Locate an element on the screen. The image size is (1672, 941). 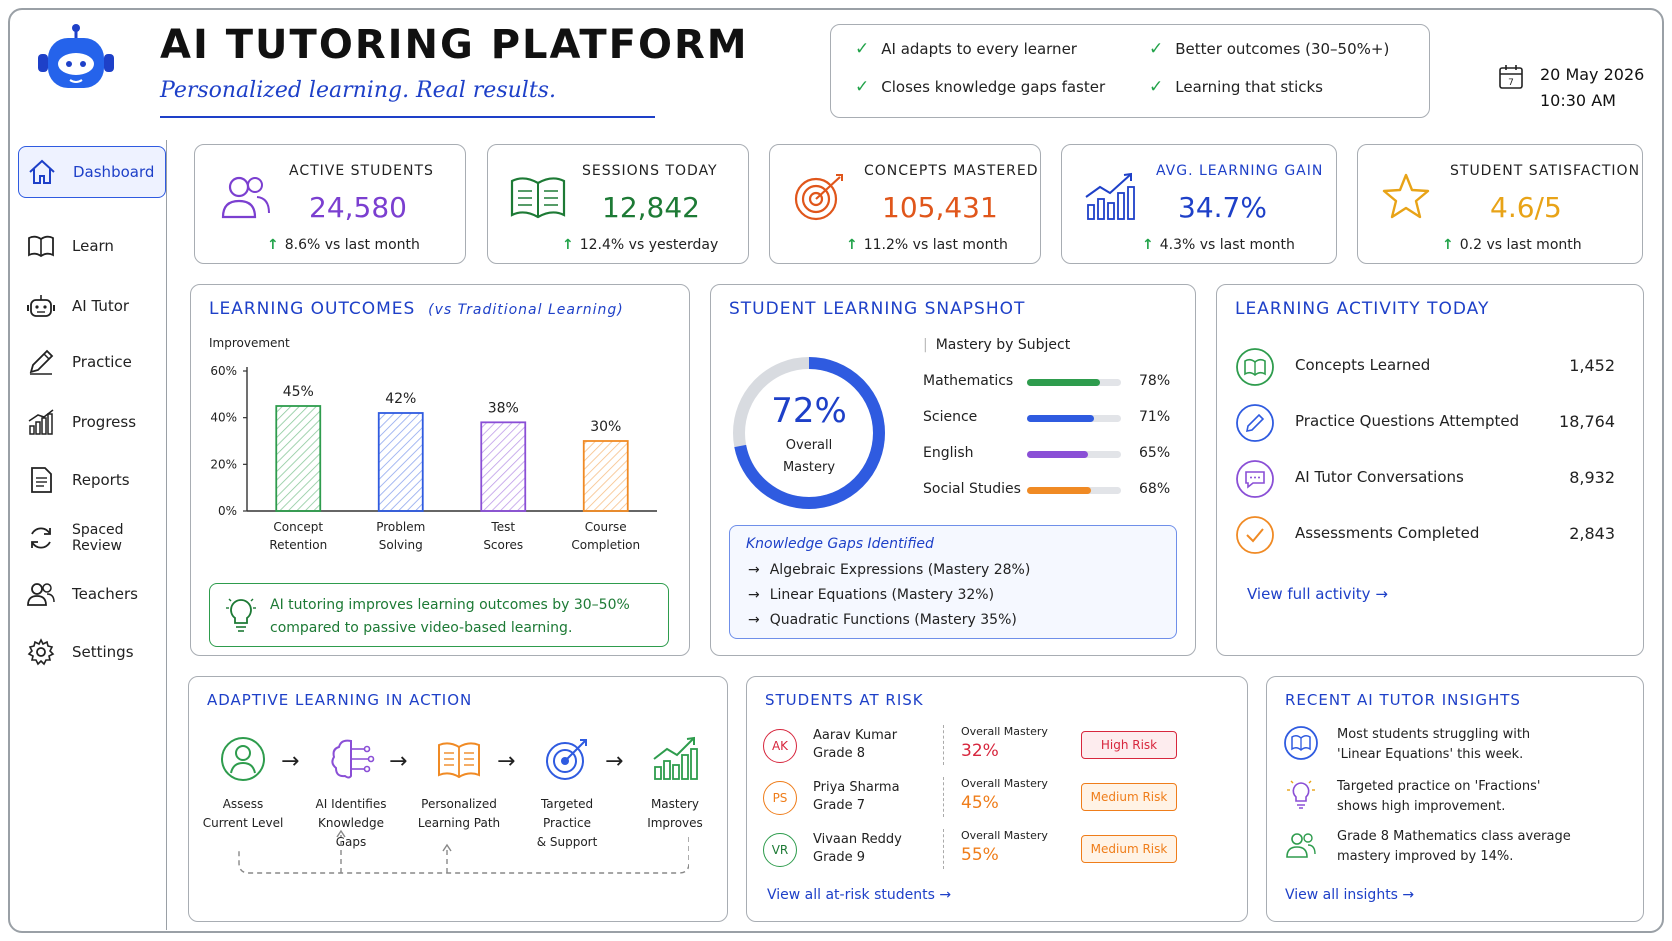
bar-value-label: 38% is located at coordinates (503, 408).